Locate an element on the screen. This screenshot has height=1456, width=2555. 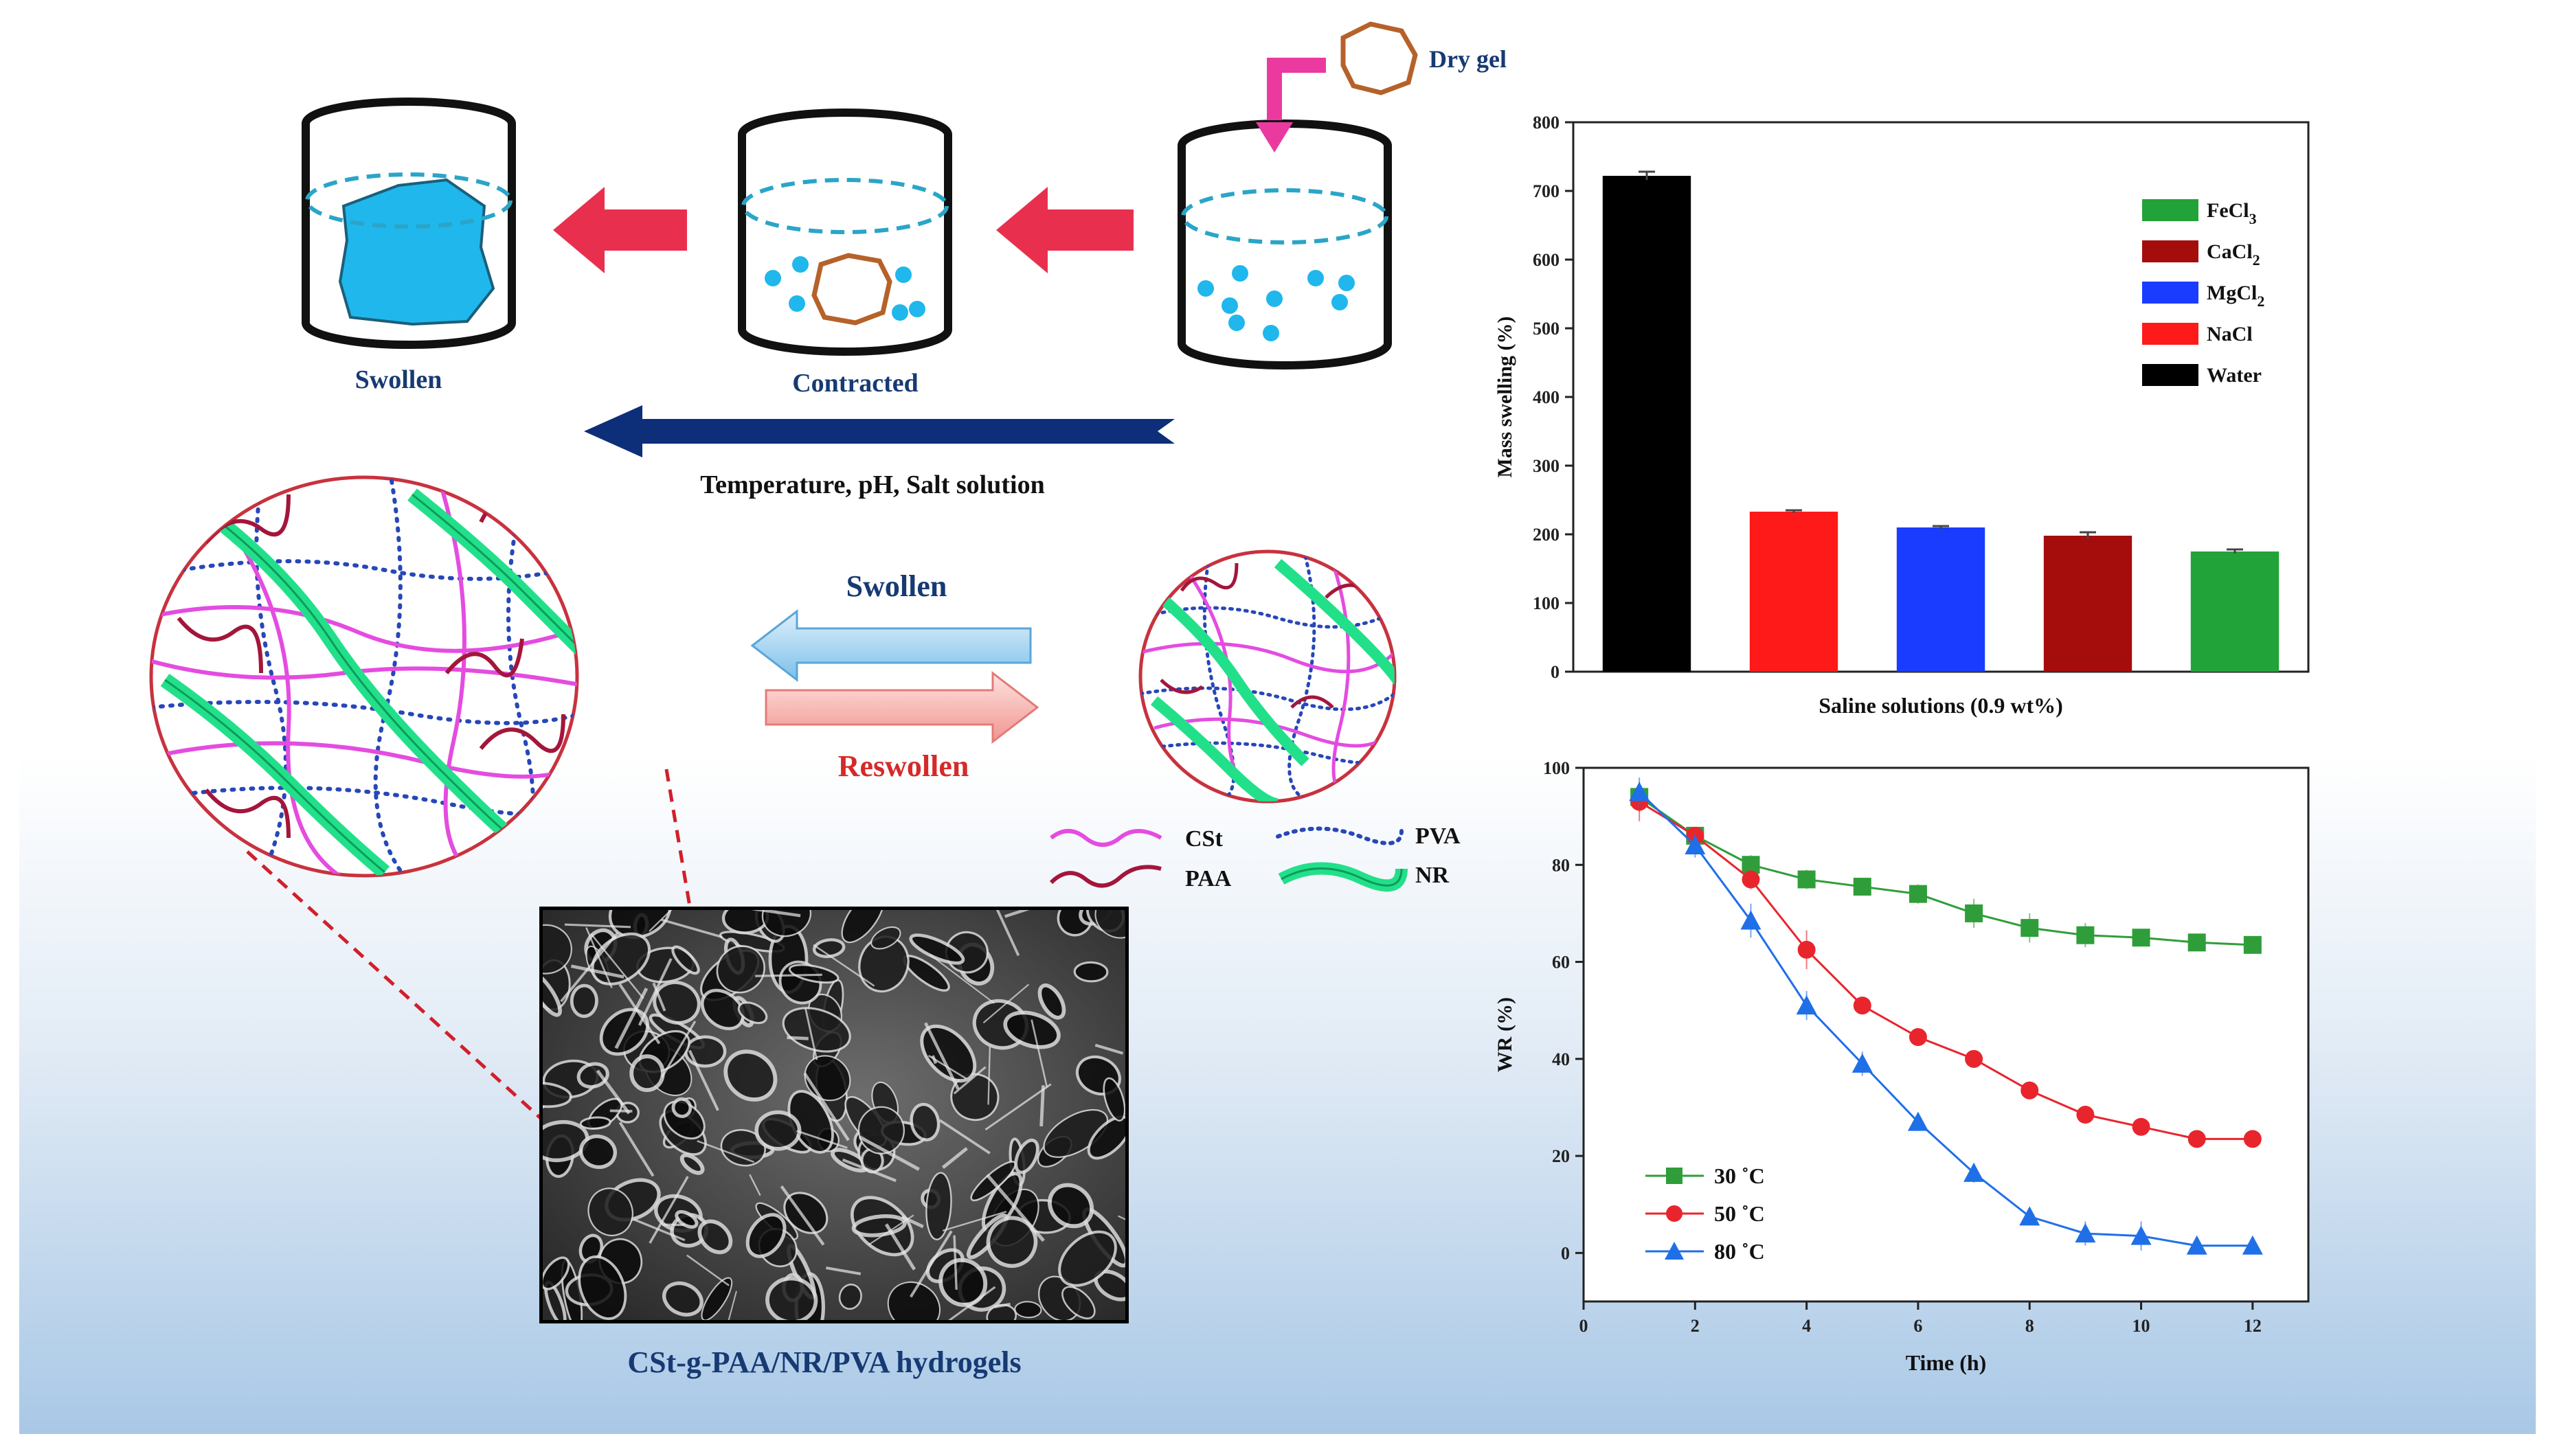
line-ytick-label: 60 is located at coordinates (1561, 962).